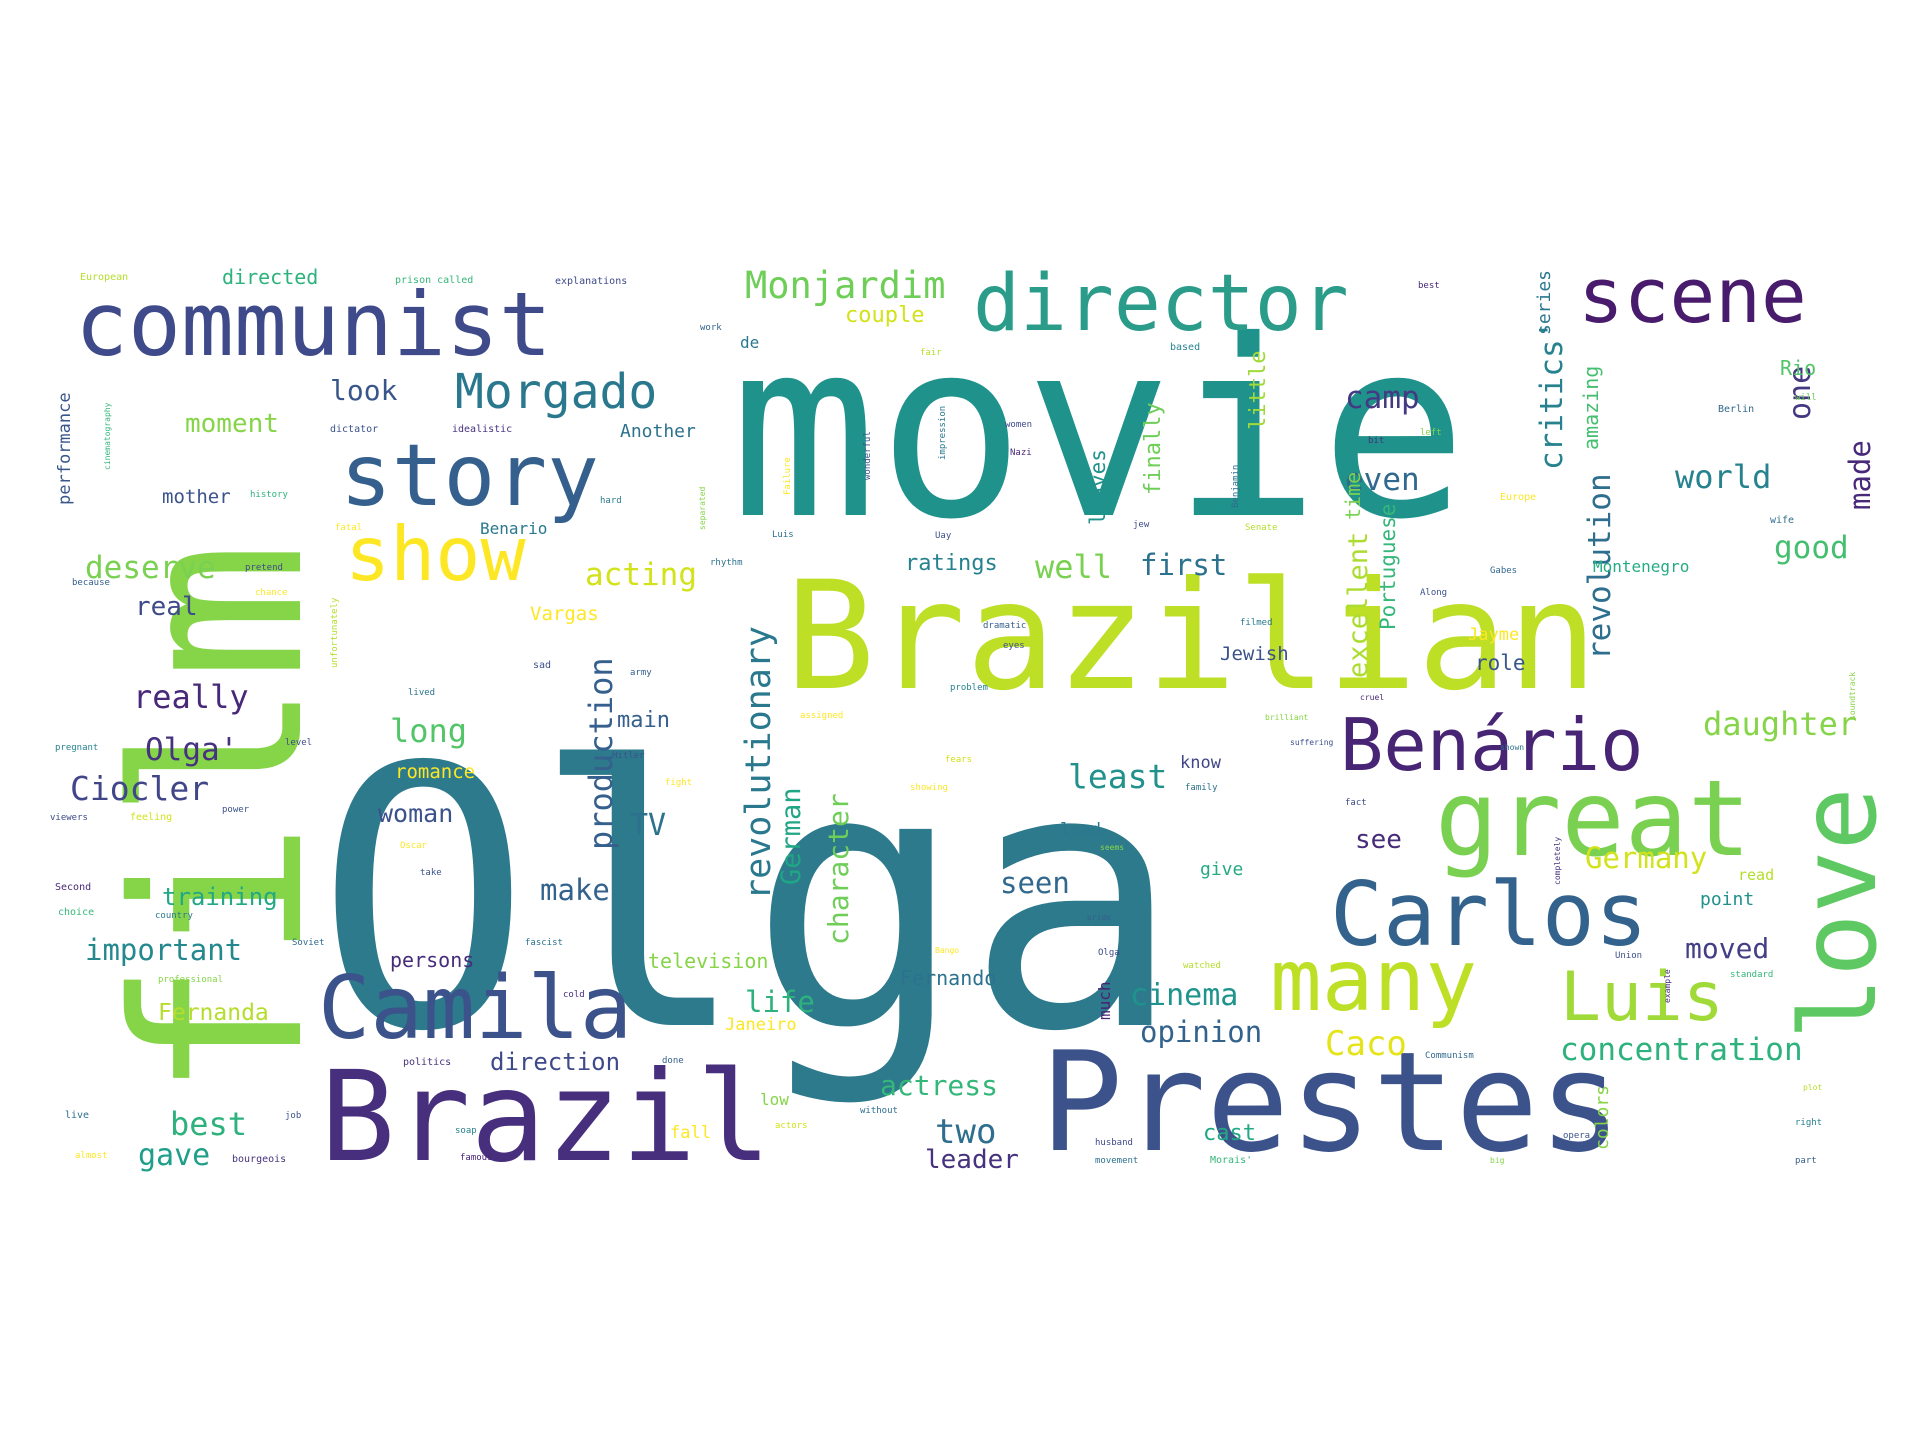 Image resolution: width=1920 pixels, height=1440 pixels. Describe the element at coordinates (1073, 567) in the screenshot. I see `cloud-word-well: well` at that location.